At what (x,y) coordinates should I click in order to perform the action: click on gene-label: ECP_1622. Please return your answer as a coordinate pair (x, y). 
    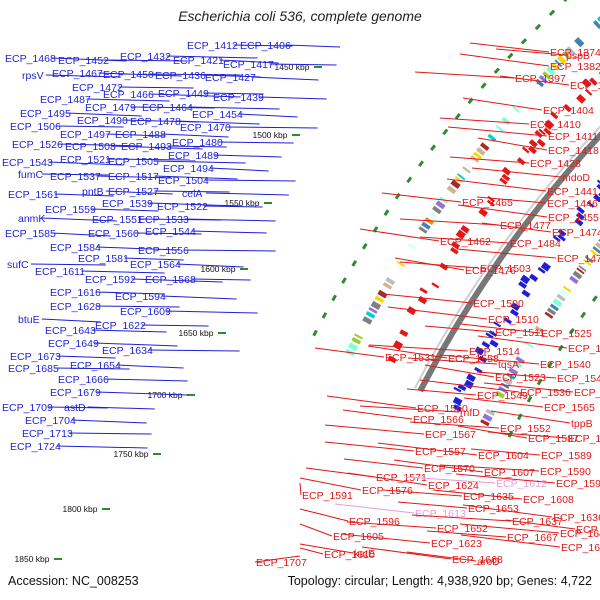
    Looking at the image, I should click on (120, 326).